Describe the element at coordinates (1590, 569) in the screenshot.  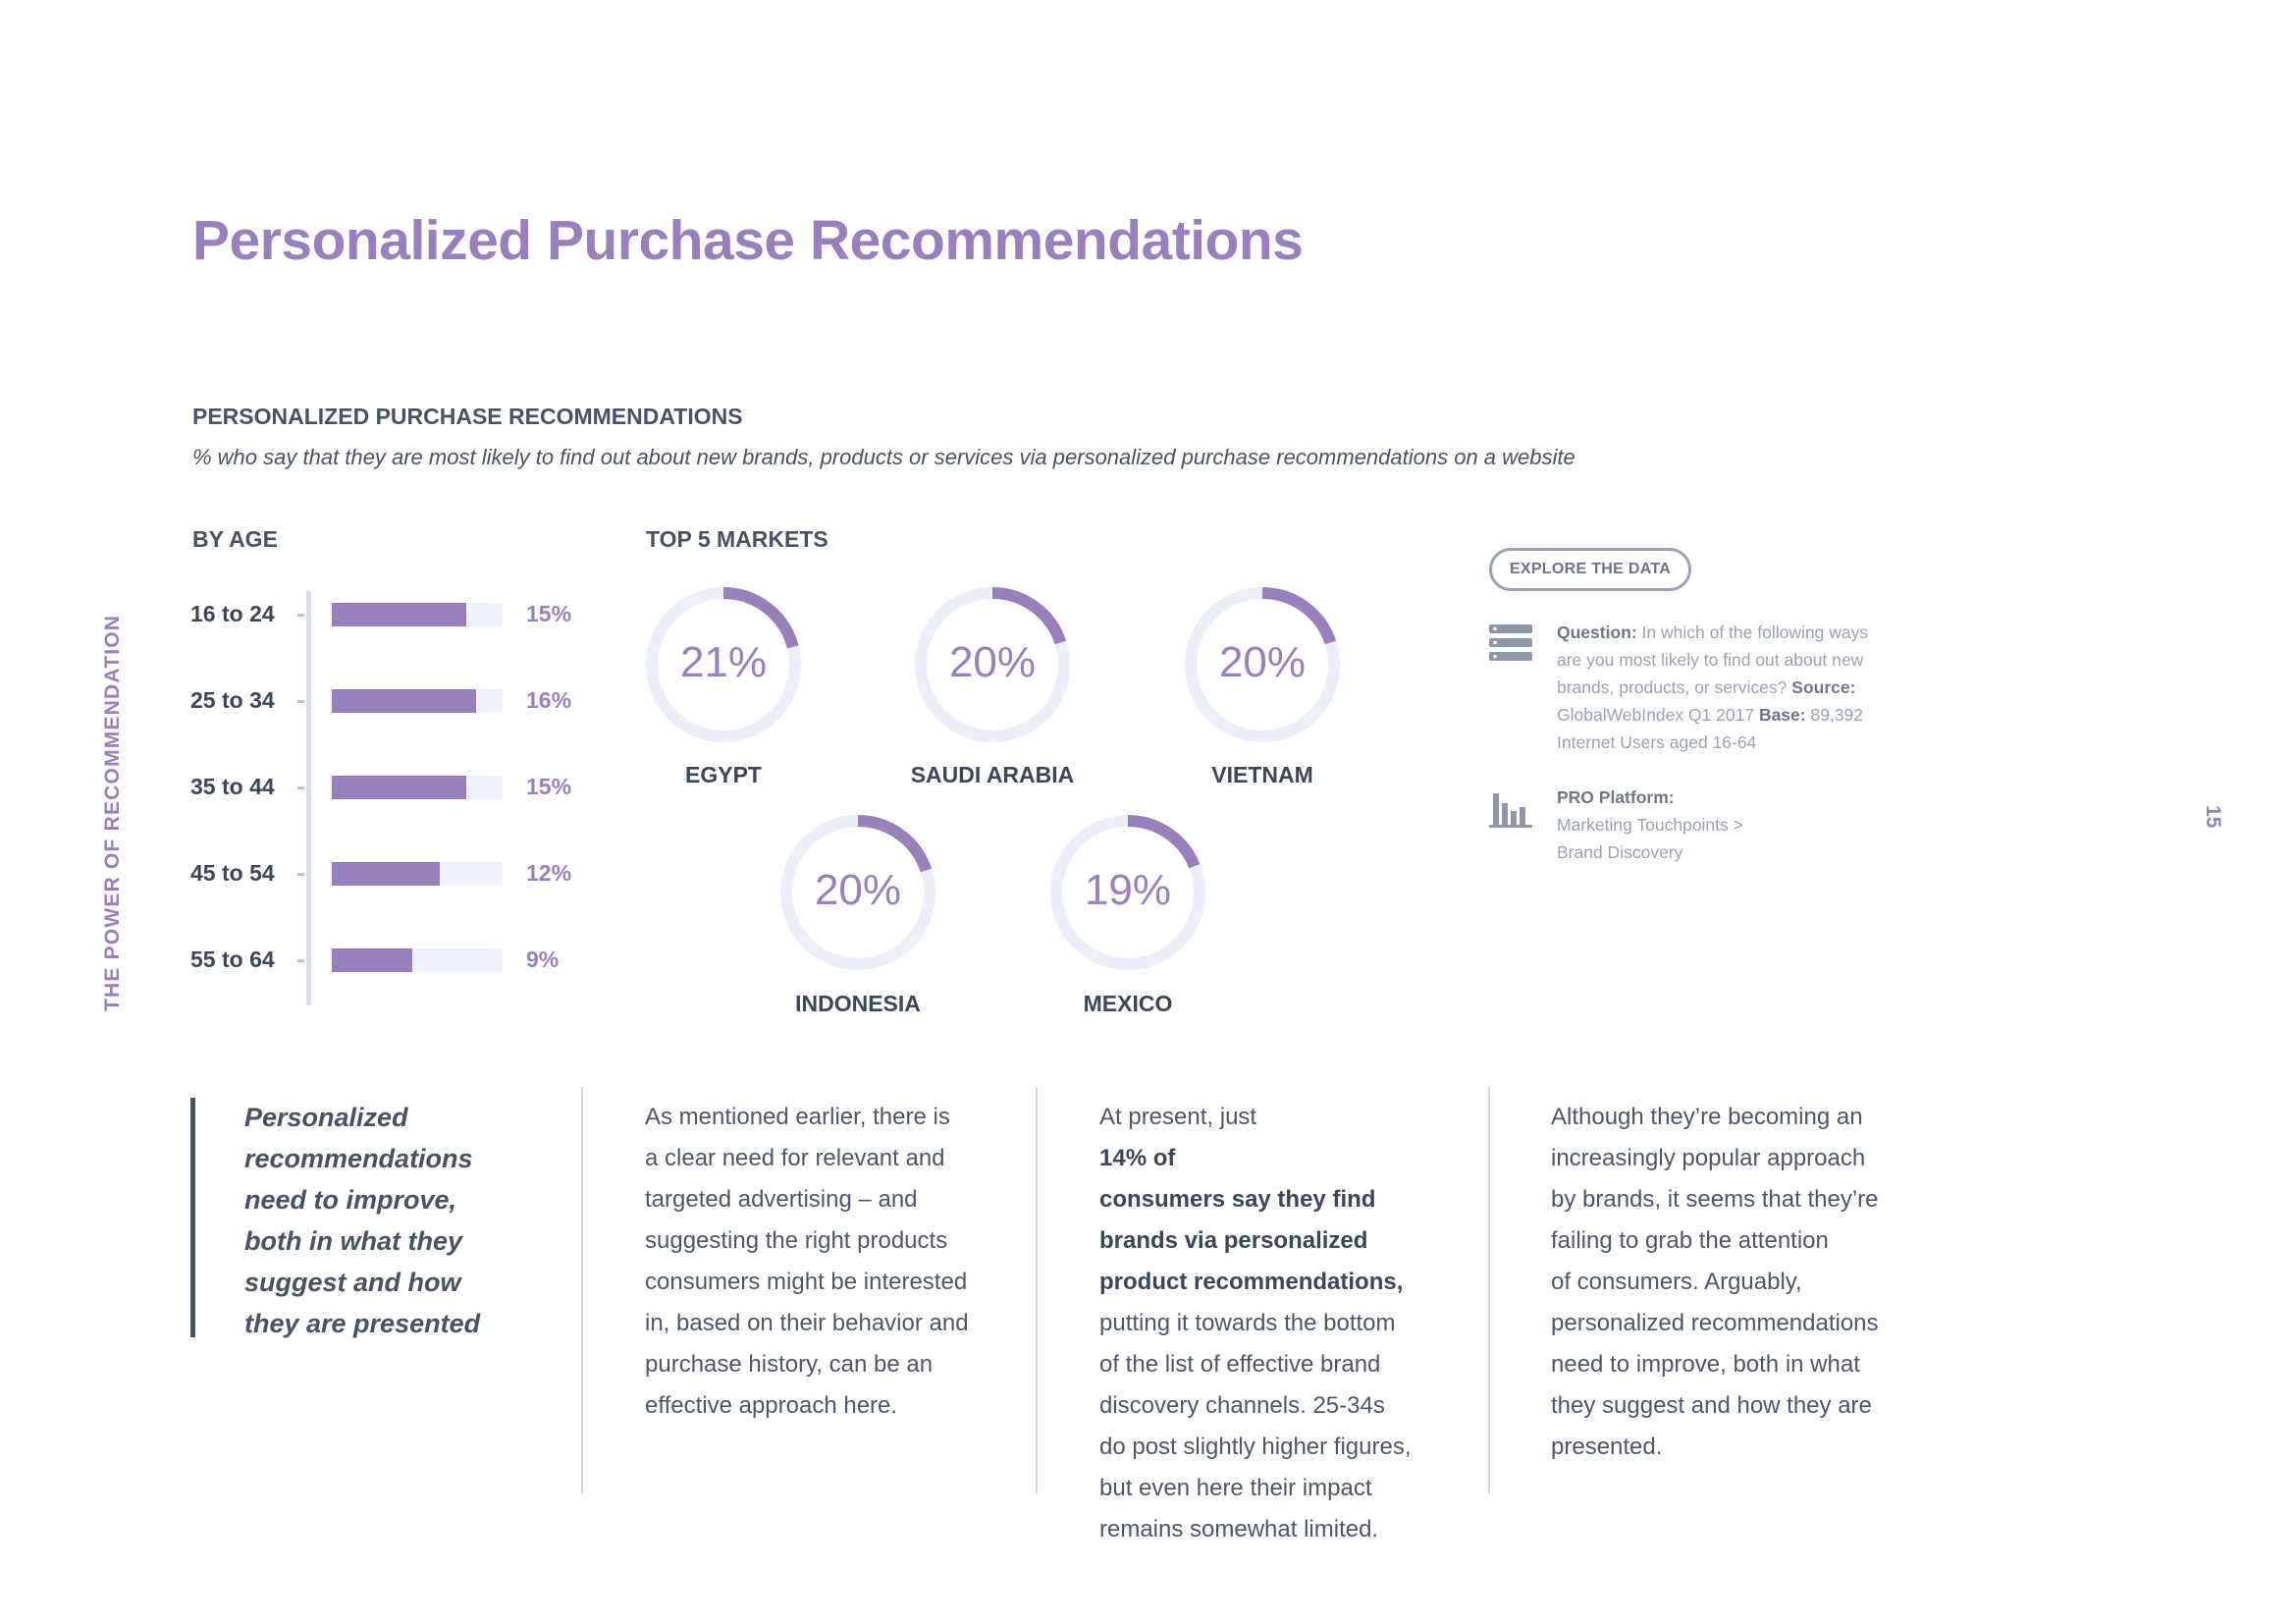
I see `explore-data-button: EXPLORE THE DATA` at that location.